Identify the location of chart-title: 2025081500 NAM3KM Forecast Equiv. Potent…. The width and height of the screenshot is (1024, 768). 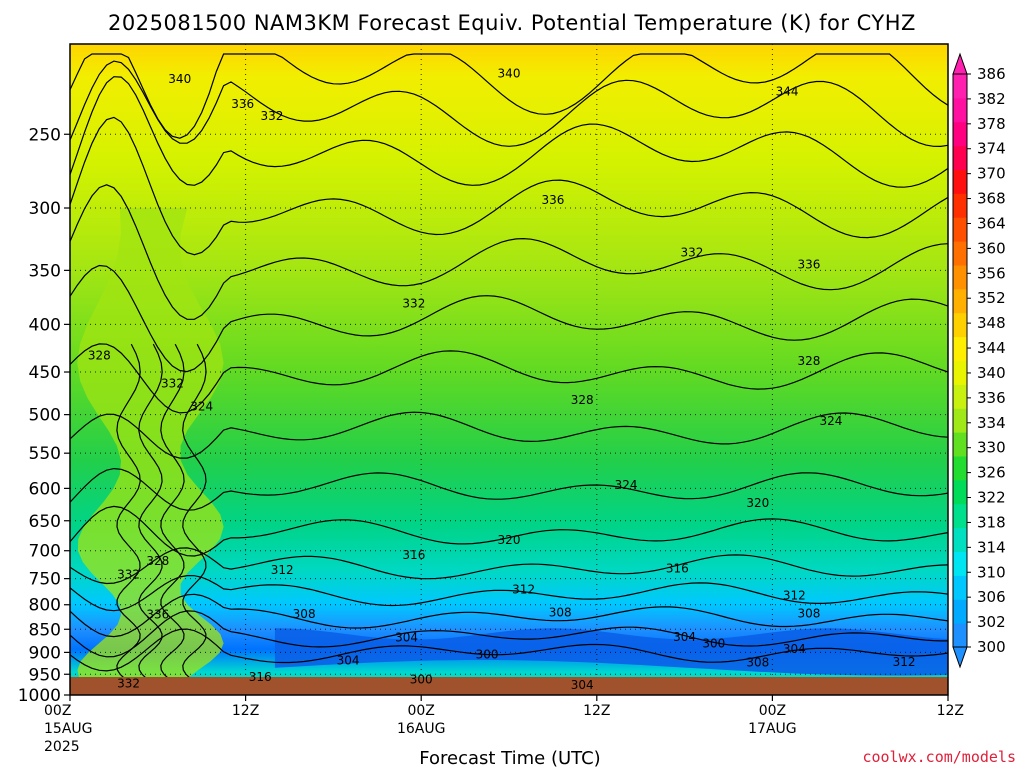
(512, 23).